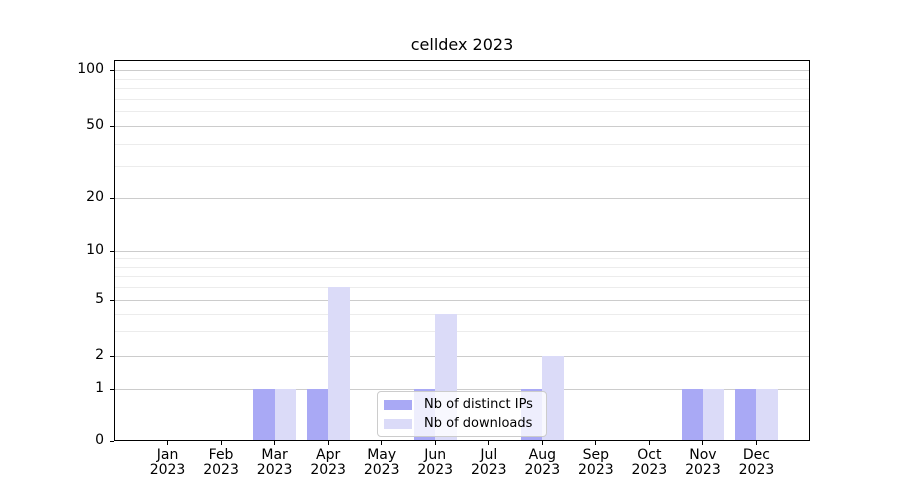 The image size is (900, 500). I want to click on x-tick-label: Nov 2023, so click(703, 463).